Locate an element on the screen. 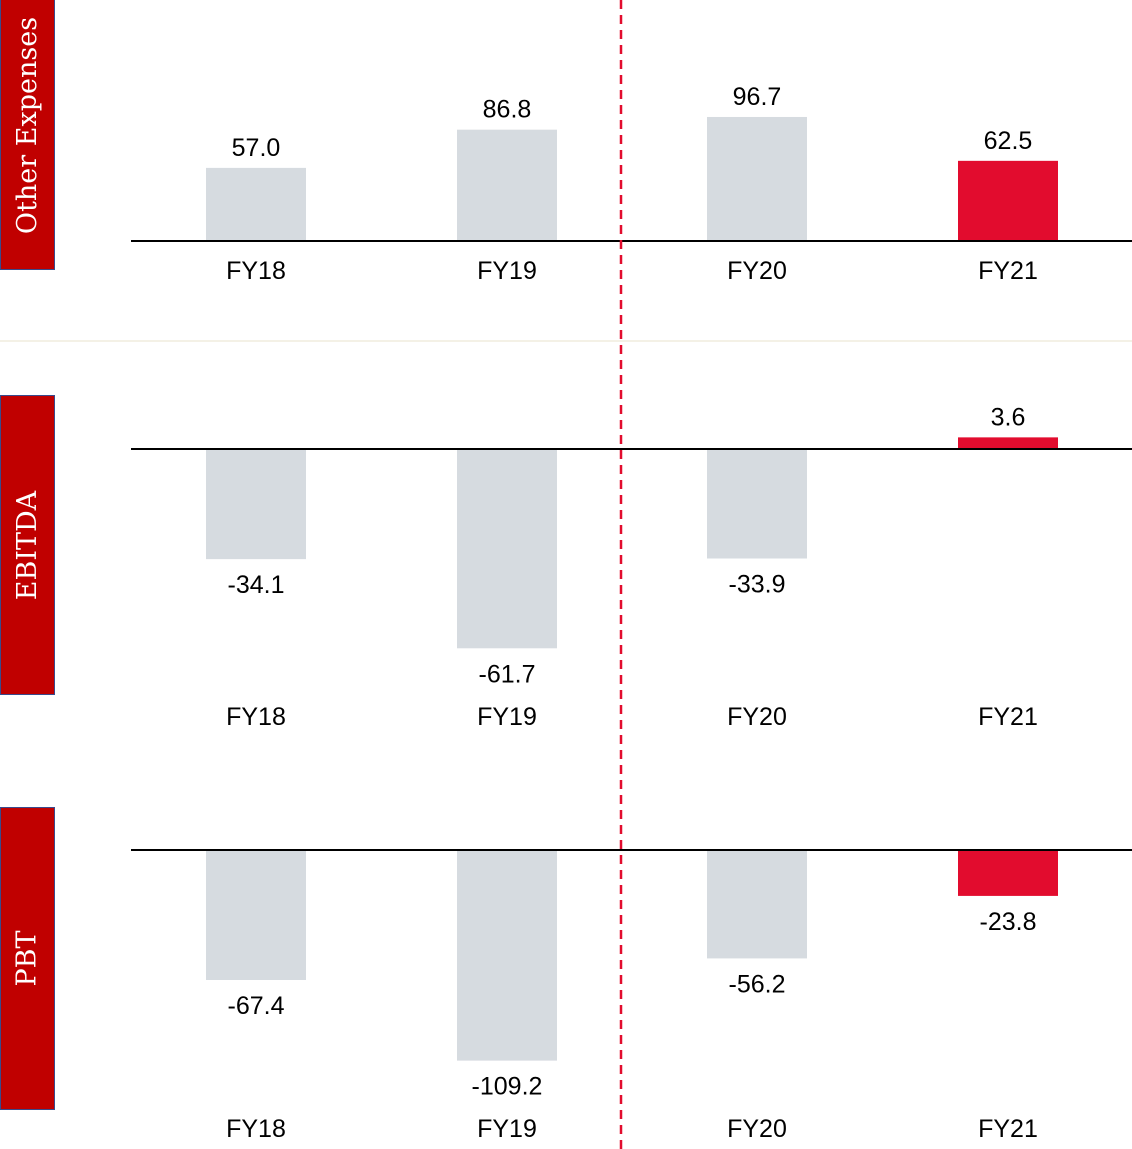 The image size is (1132, 1149). data-label: 57.0 is located at coordinates (256, 148).